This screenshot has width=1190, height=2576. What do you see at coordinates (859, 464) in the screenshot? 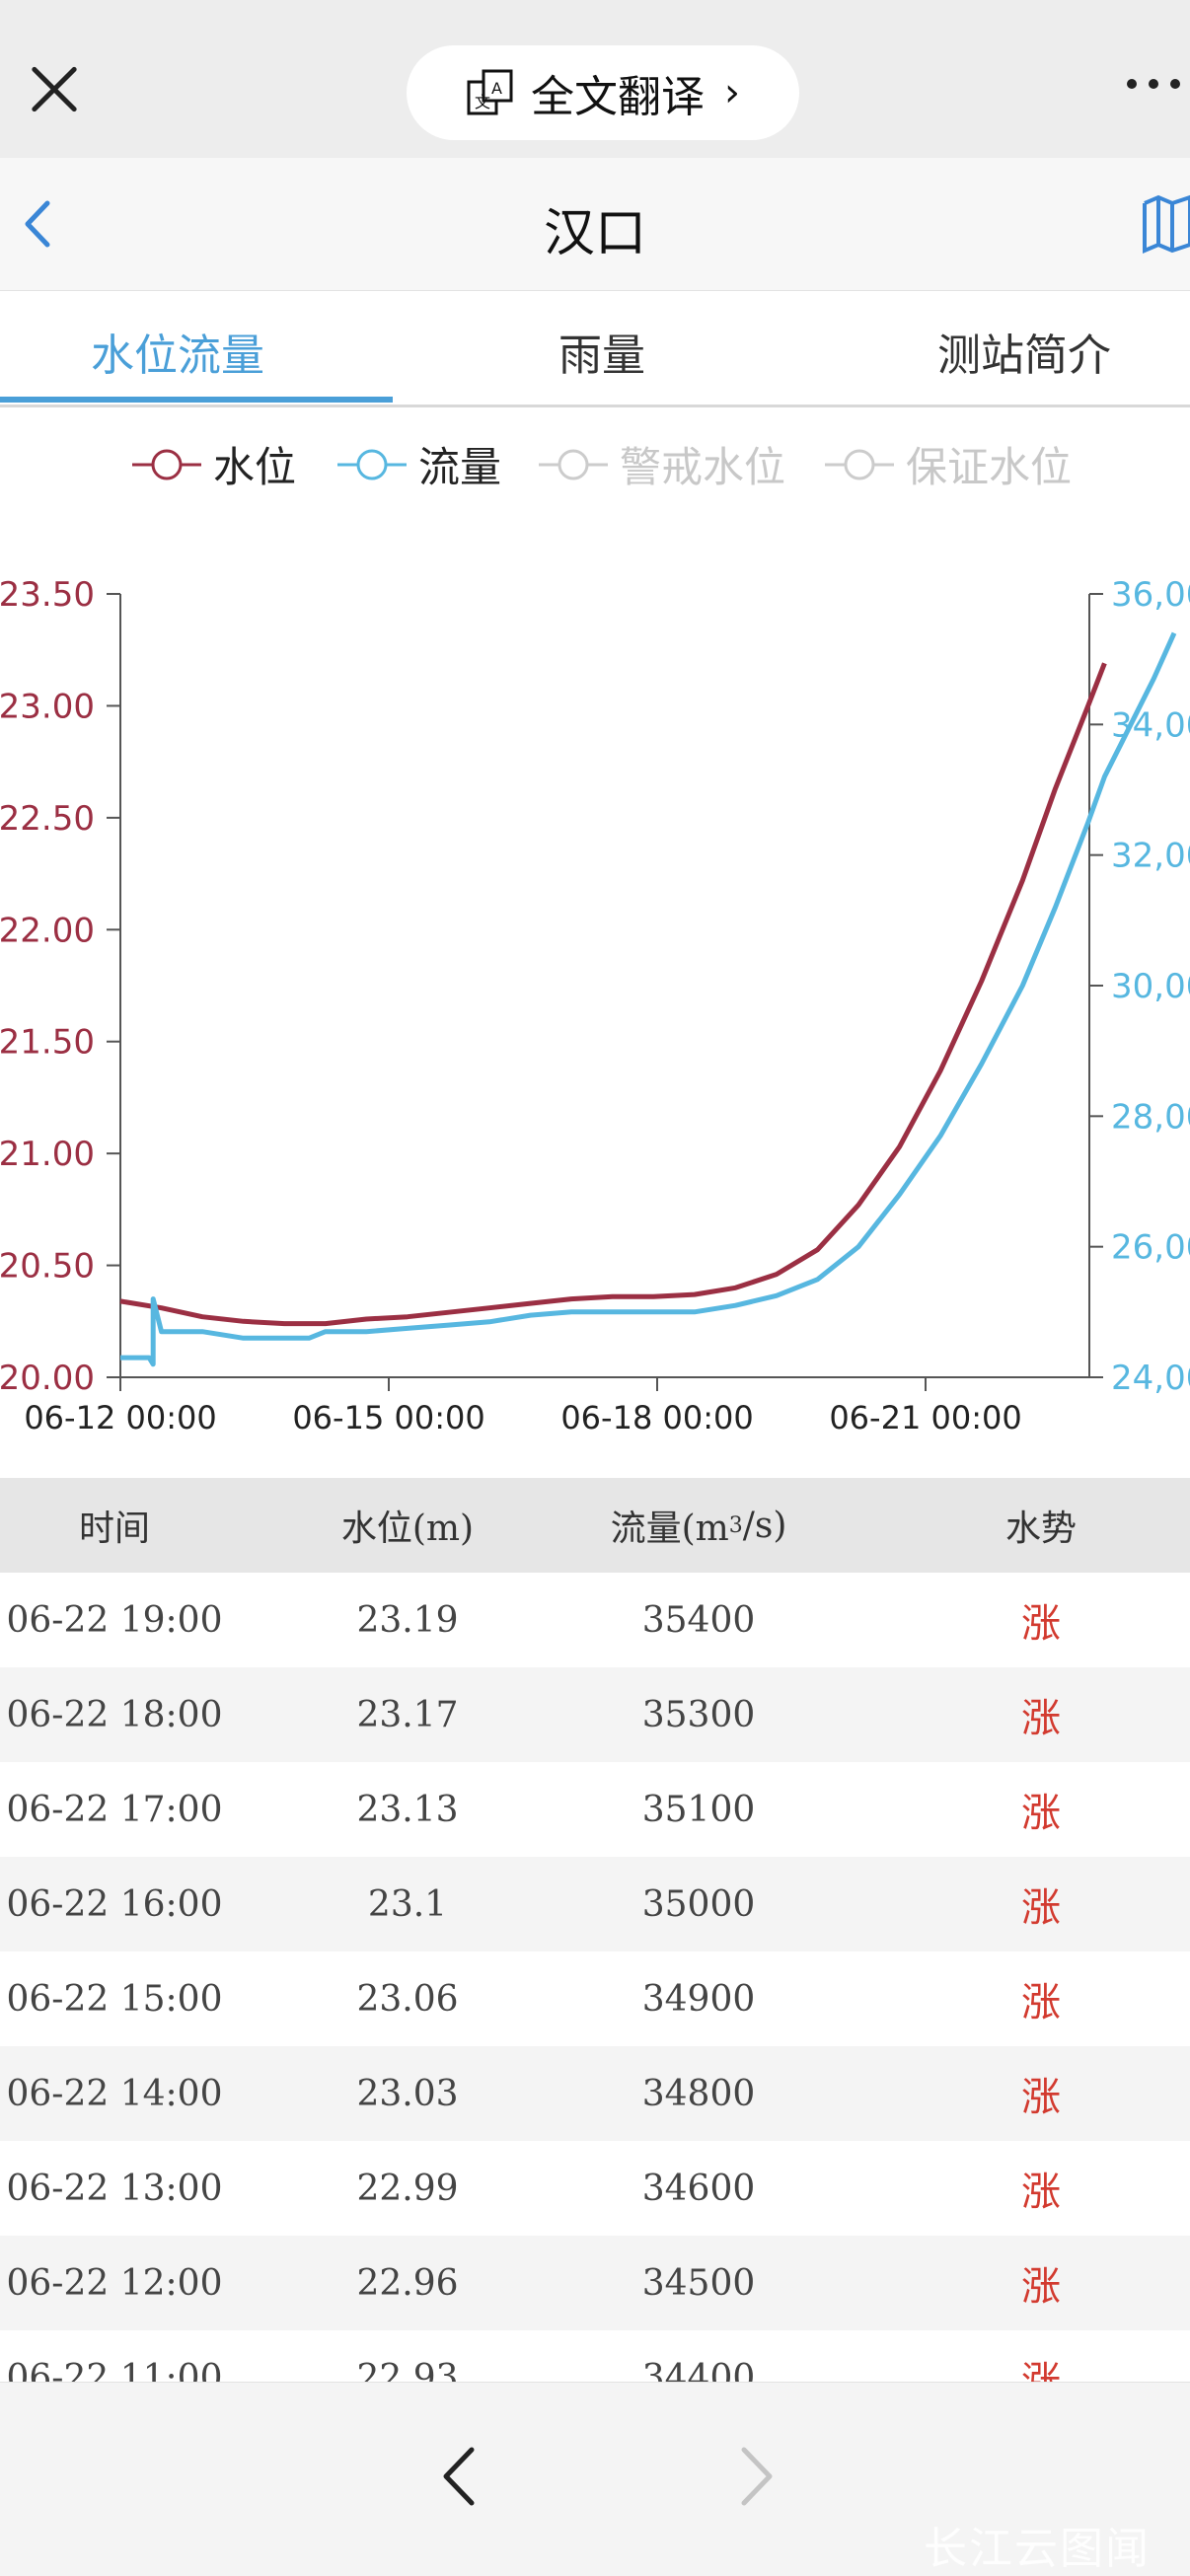
I see `legend-guarantee-level-icon` at bounding box center [859, 464].